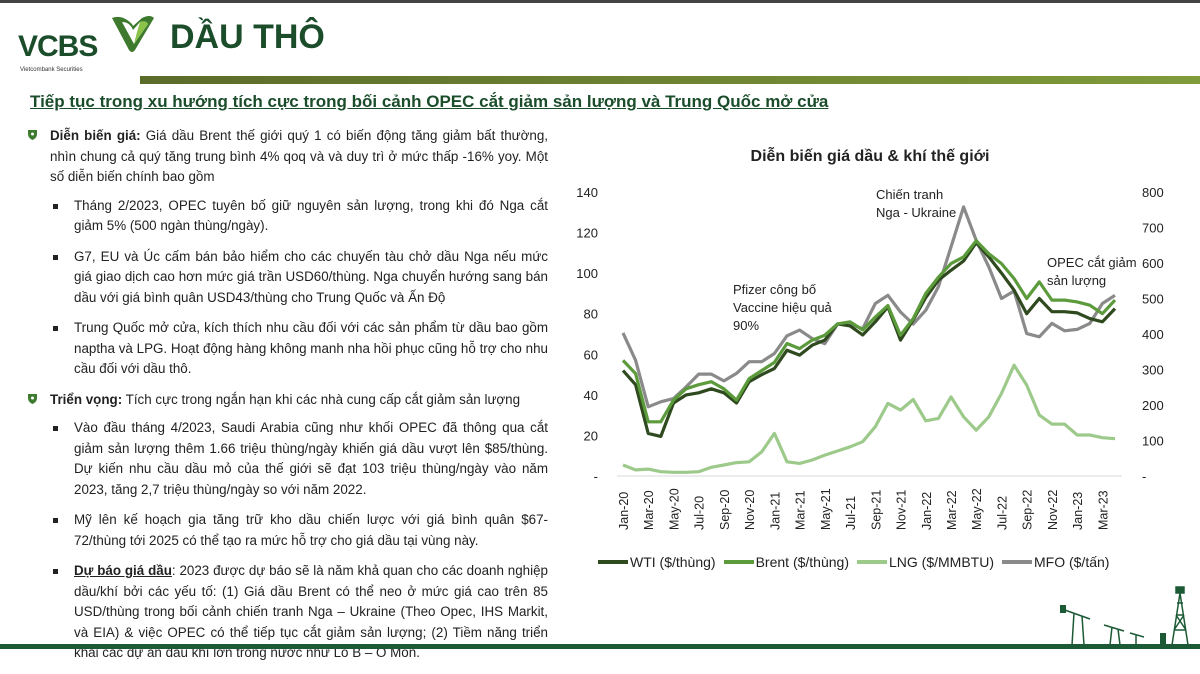  Describe the element at coordinates (902, 510) in the screenshot. I see `x-axis-tick-label: Nov-21` at that location.